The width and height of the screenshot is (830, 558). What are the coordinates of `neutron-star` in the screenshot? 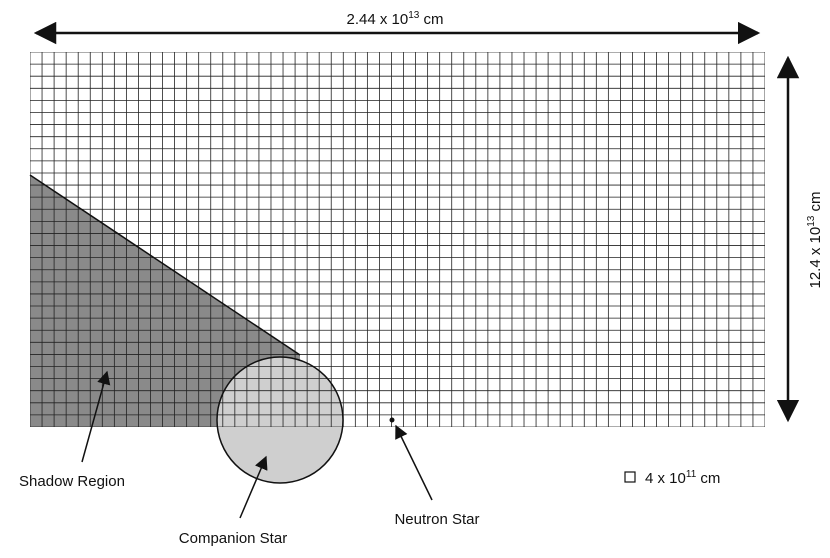 It's located at (392, 420).